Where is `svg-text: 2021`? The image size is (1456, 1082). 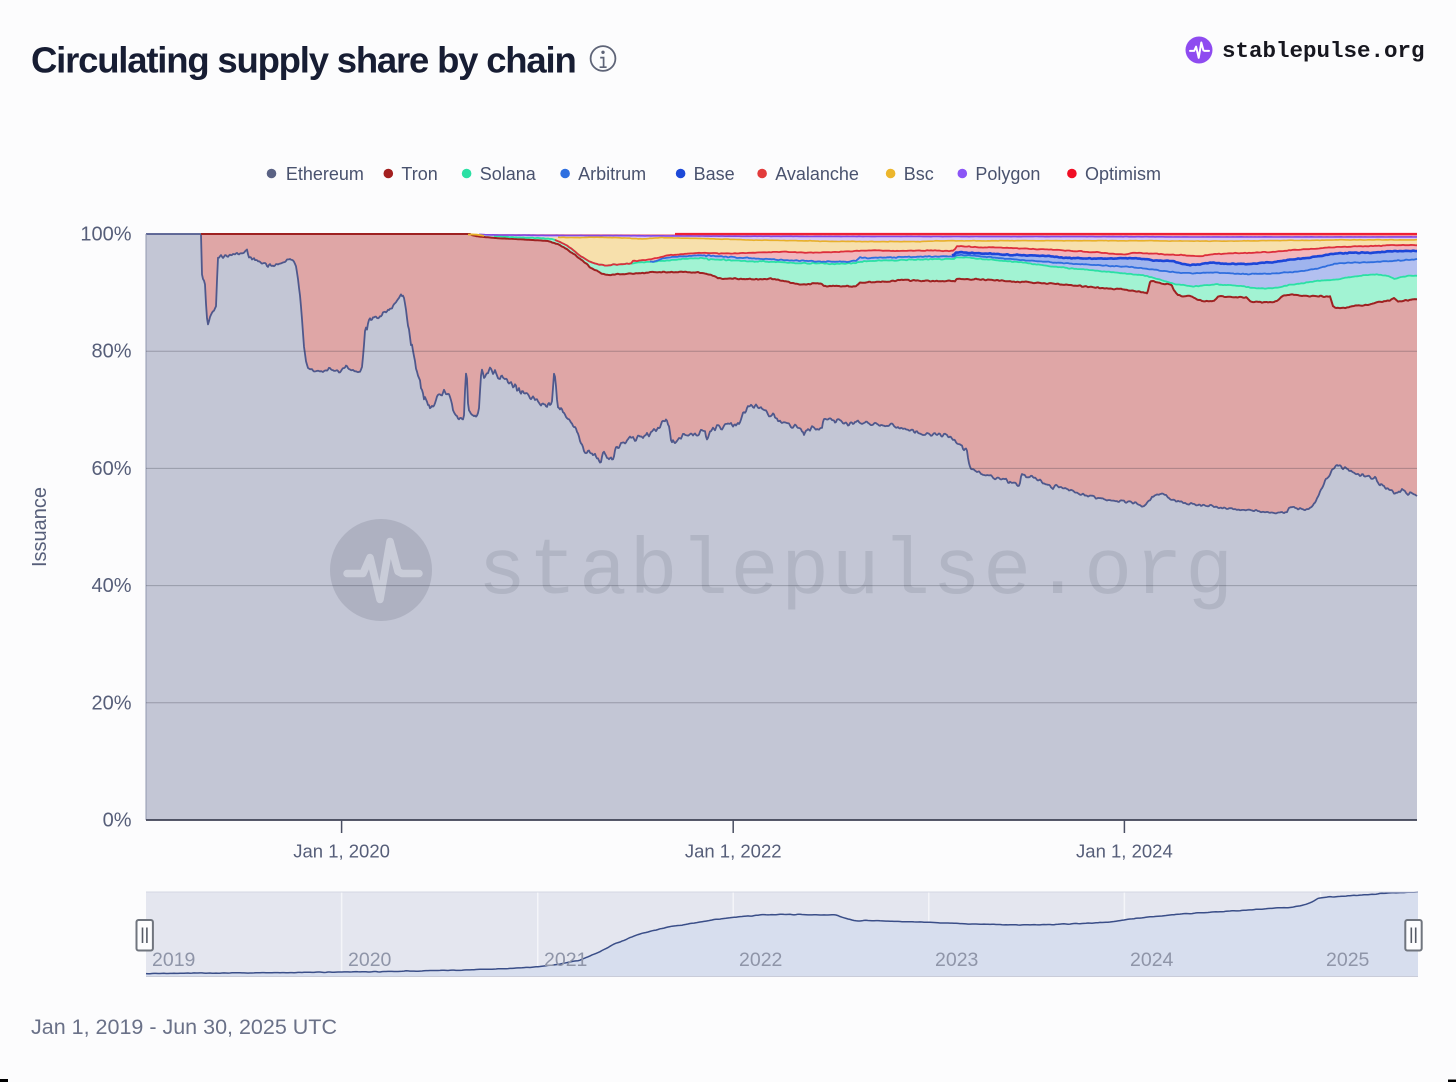 svg-text: 2021 is located at coordinates (565, 960).